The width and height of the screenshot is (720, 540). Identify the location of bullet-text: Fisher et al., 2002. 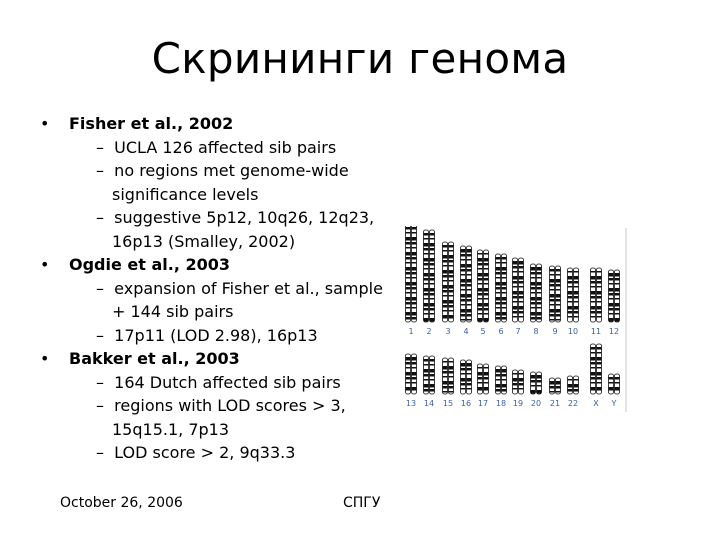
(151, 123).